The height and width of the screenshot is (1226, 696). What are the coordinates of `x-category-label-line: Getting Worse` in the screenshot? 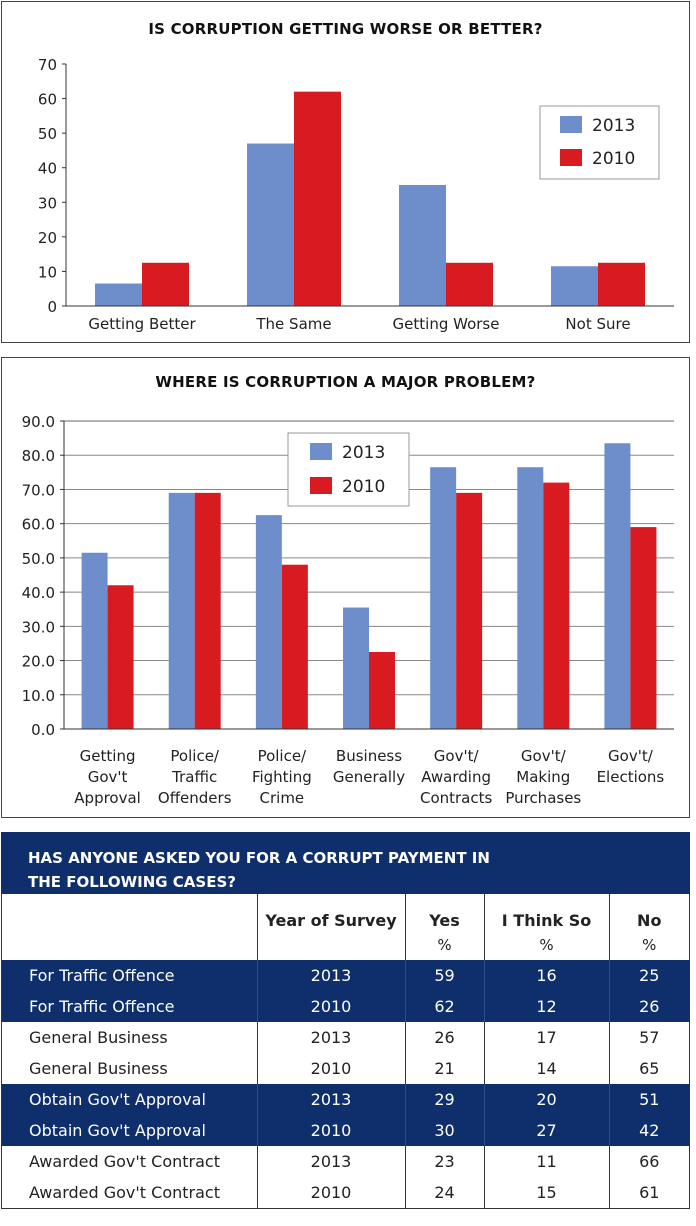 It's located at (446, 324).